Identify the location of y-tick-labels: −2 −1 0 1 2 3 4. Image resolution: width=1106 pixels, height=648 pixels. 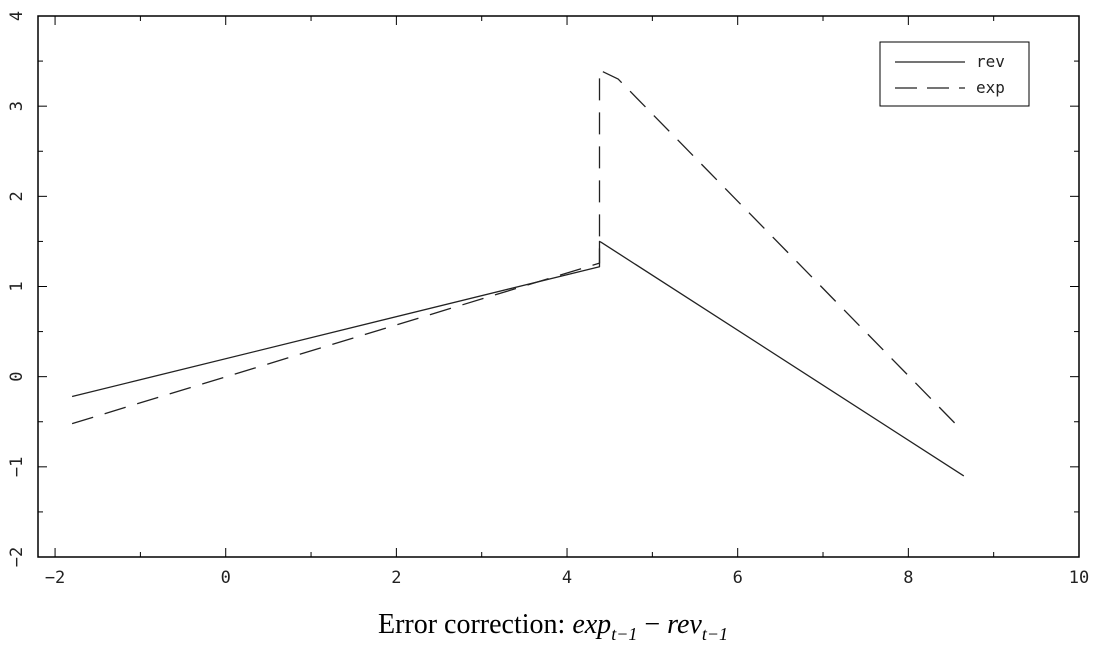
(17, 289).